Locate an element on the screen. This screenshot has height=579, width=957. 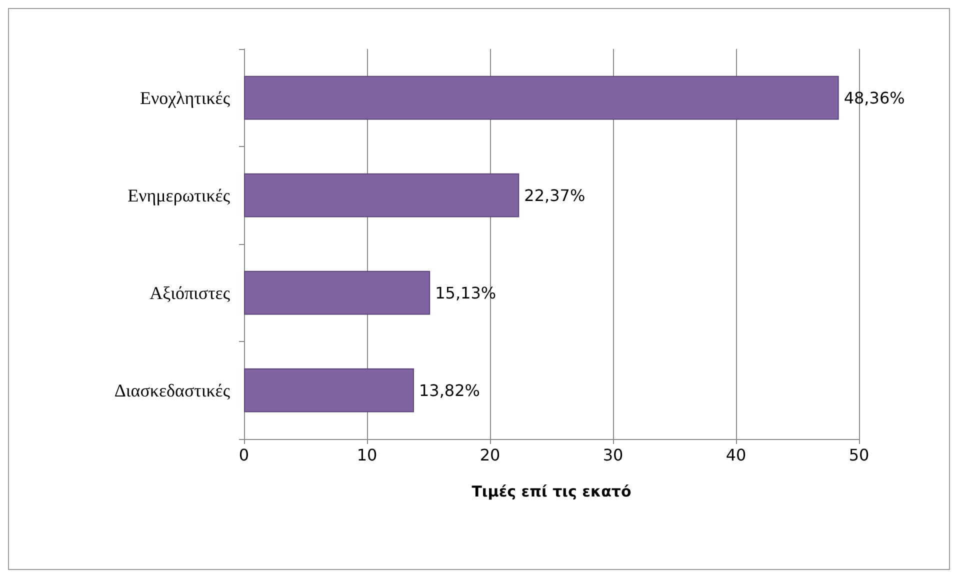
x-tick-label: 0 is located at coordinates (244, 455).